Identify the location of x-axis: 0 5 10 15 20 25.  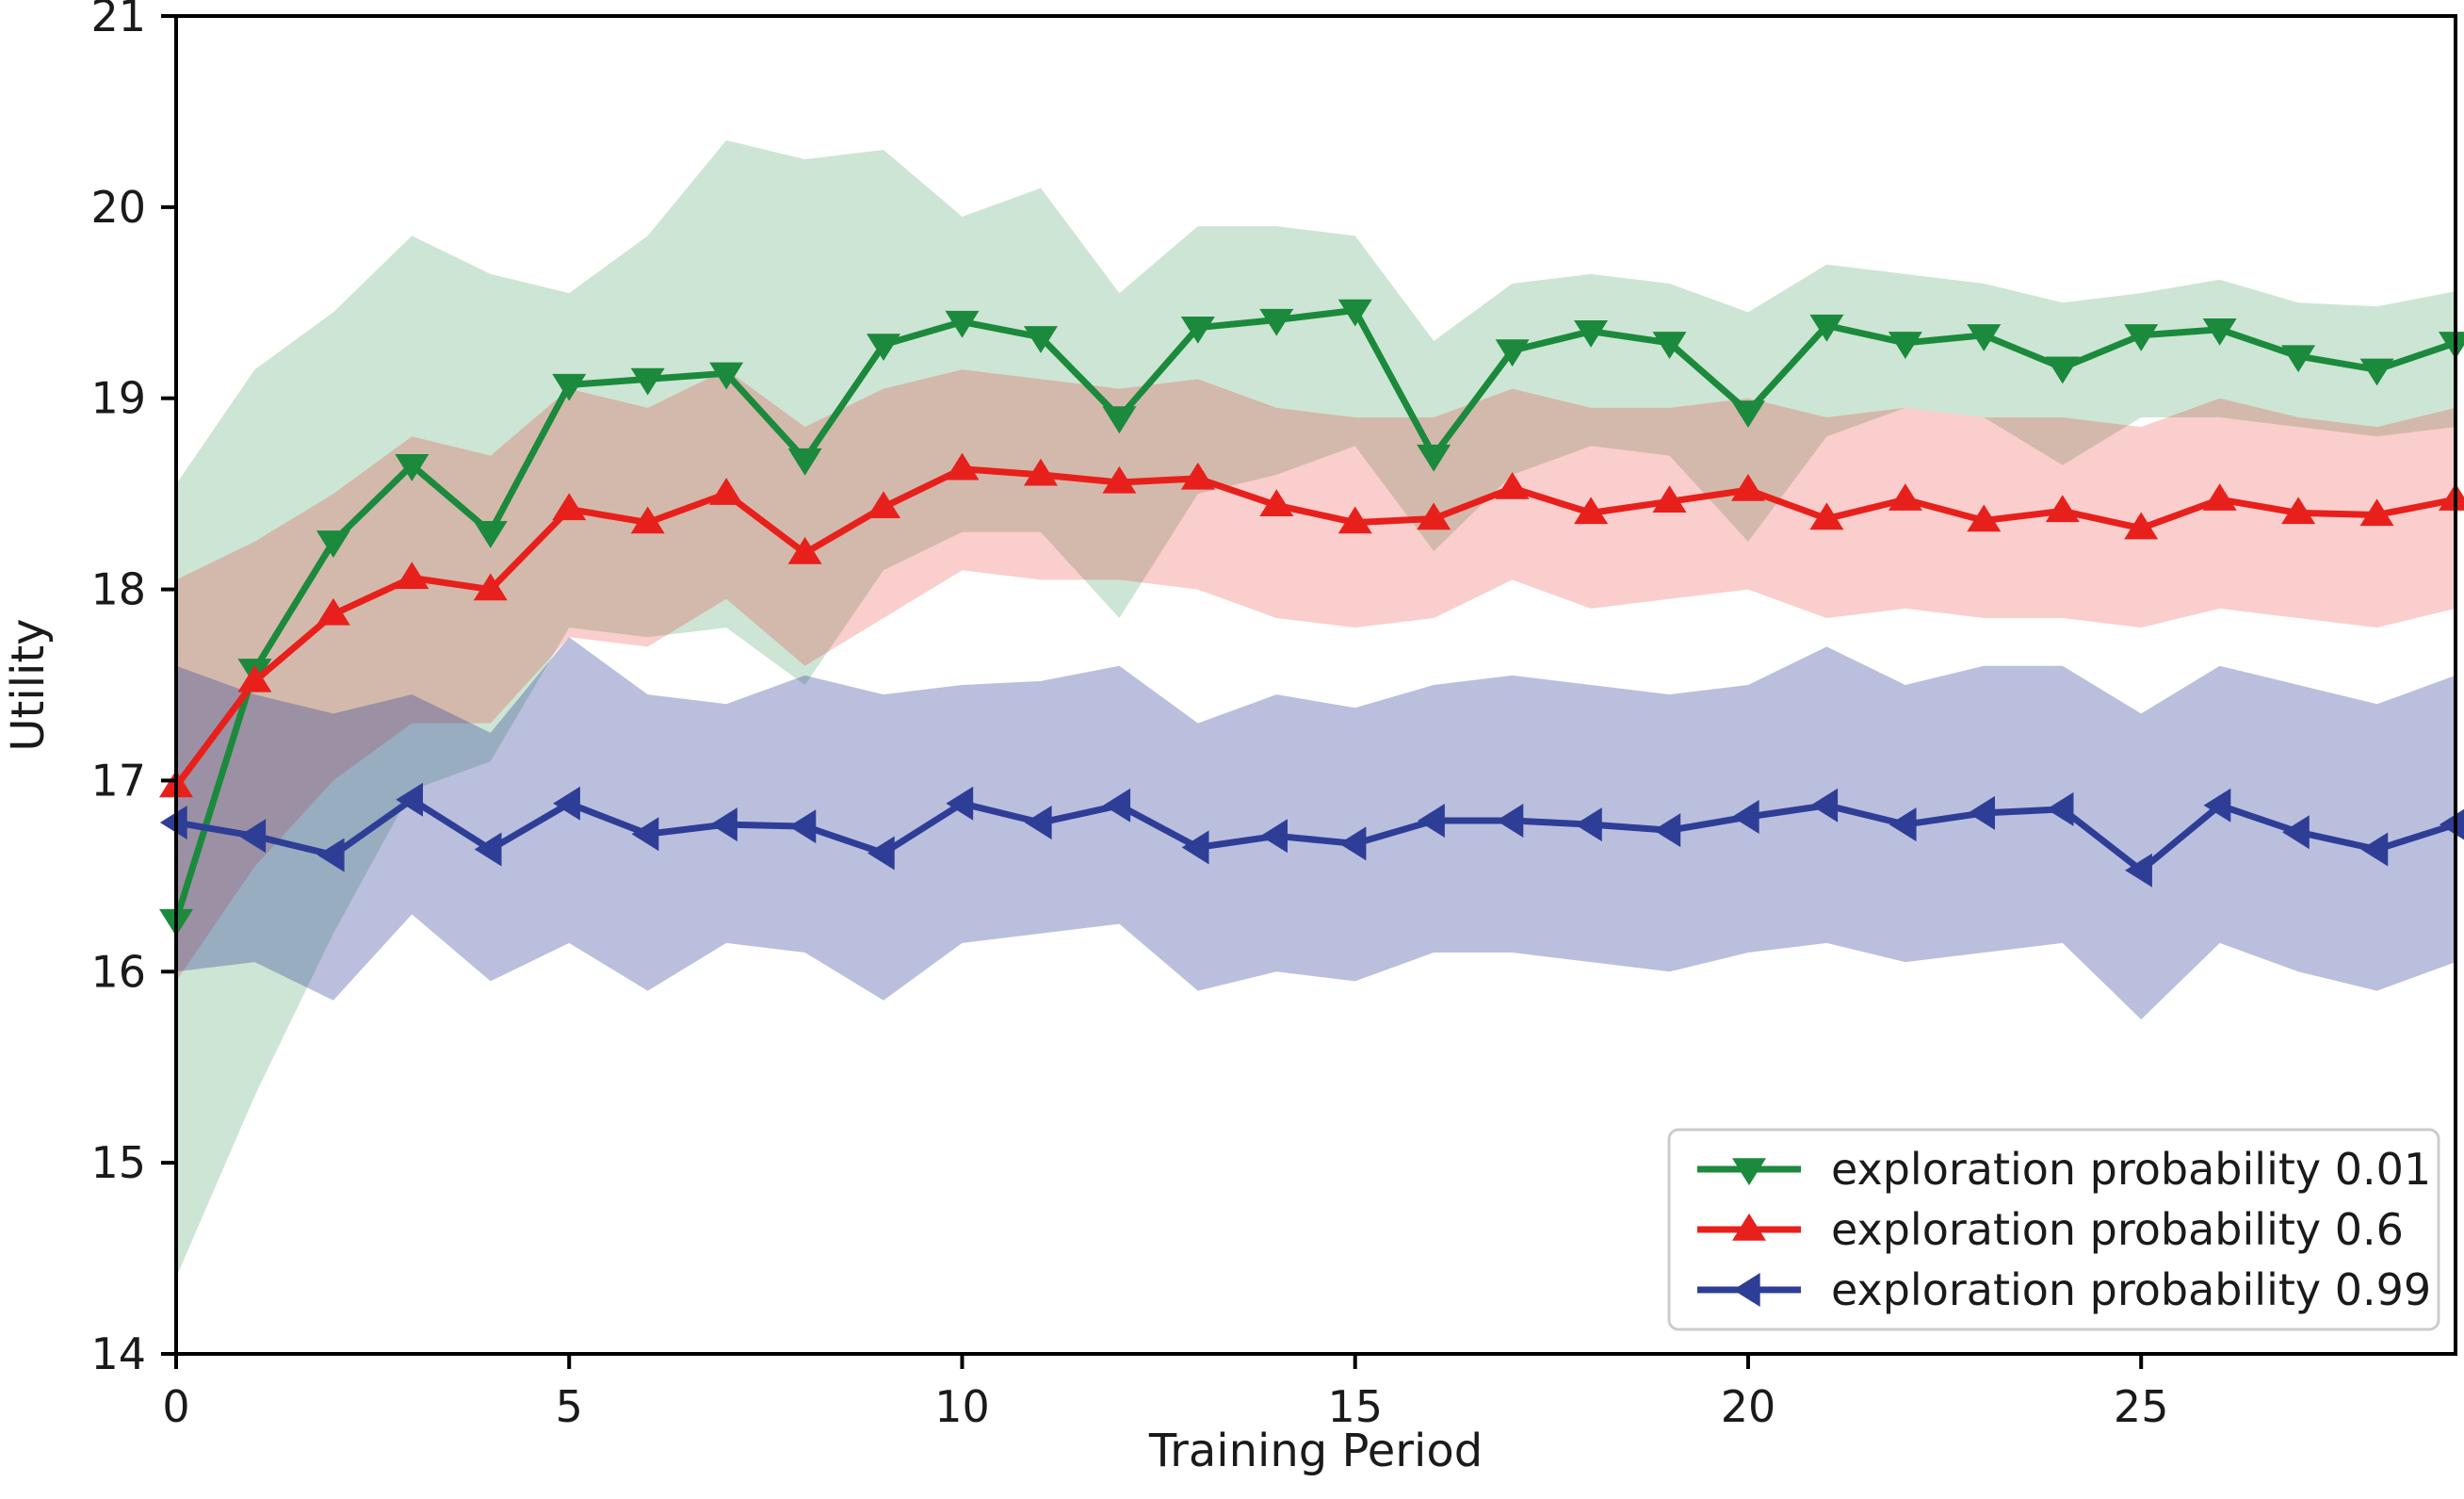
(1165, 1393).